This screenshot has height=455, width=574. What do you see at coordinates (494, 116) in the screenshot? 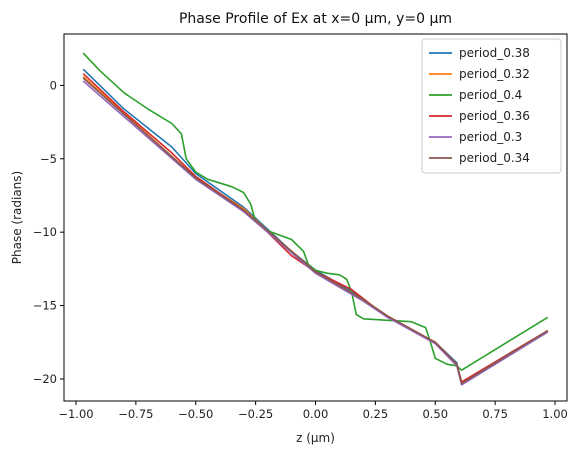
I see `legend-label: period_0.36` at bounding box center [494, 116].